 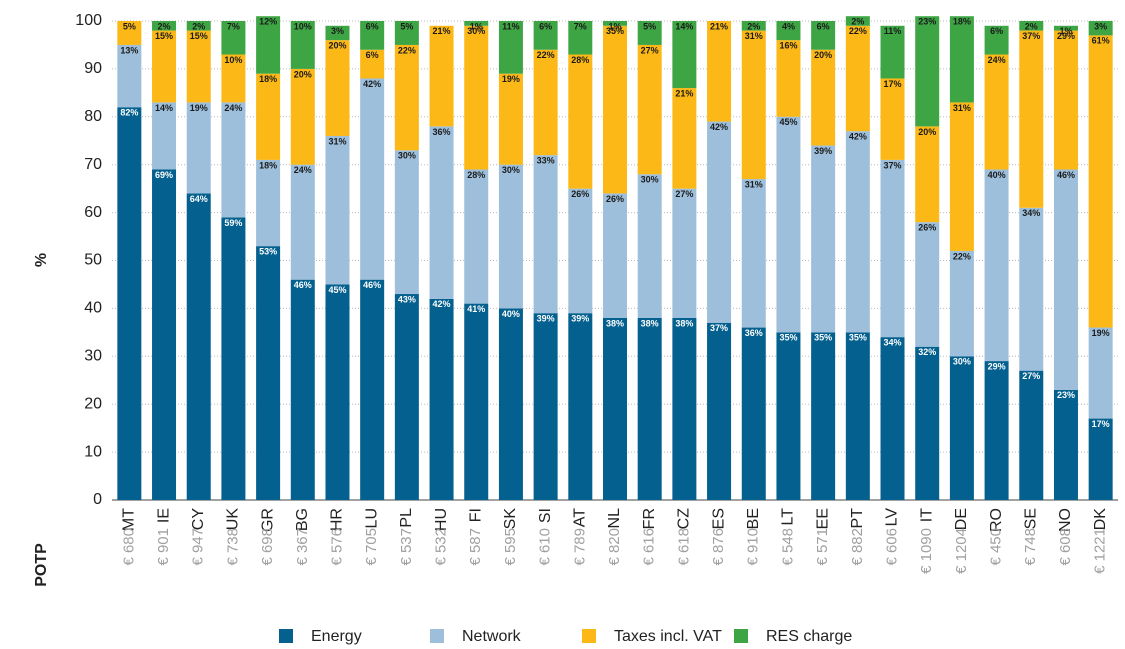 What do you see at coordinates (961, 551) in the screenshot?
I see `row-value: € 1204` at bounding box center [961, 551].